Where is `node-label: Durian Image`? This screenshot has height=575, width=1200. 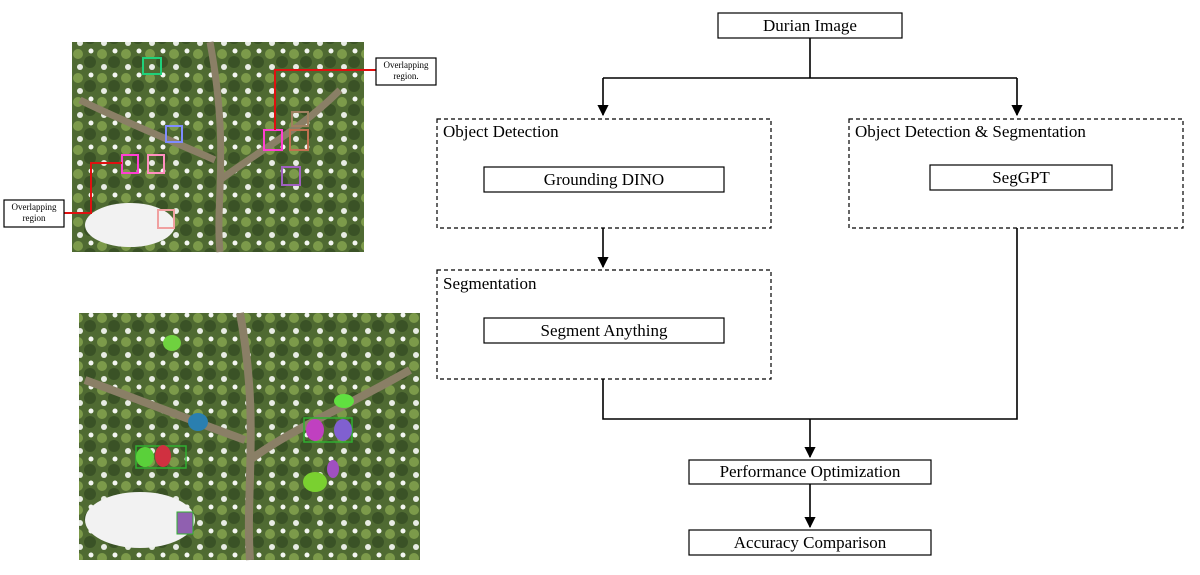
node-label: Durian Image is located at coordinates (810, 25).